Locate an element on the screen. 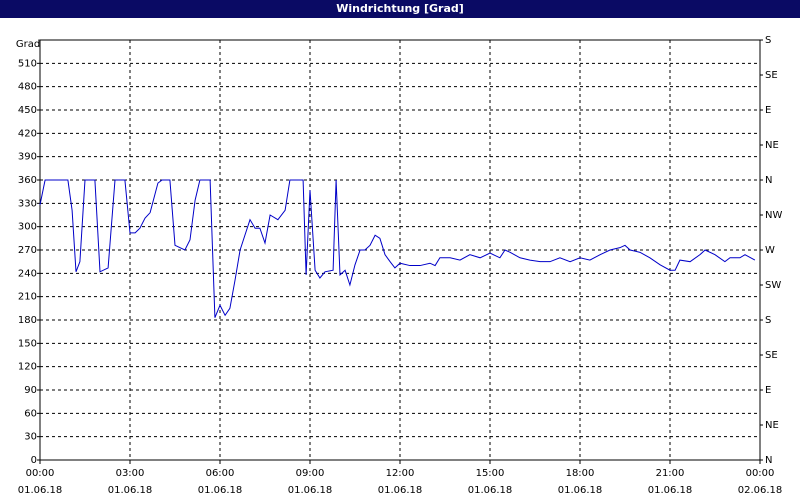 This screenshot has height=504, width=800. y2-tick-label: SW is located at coordinates (773, 285).